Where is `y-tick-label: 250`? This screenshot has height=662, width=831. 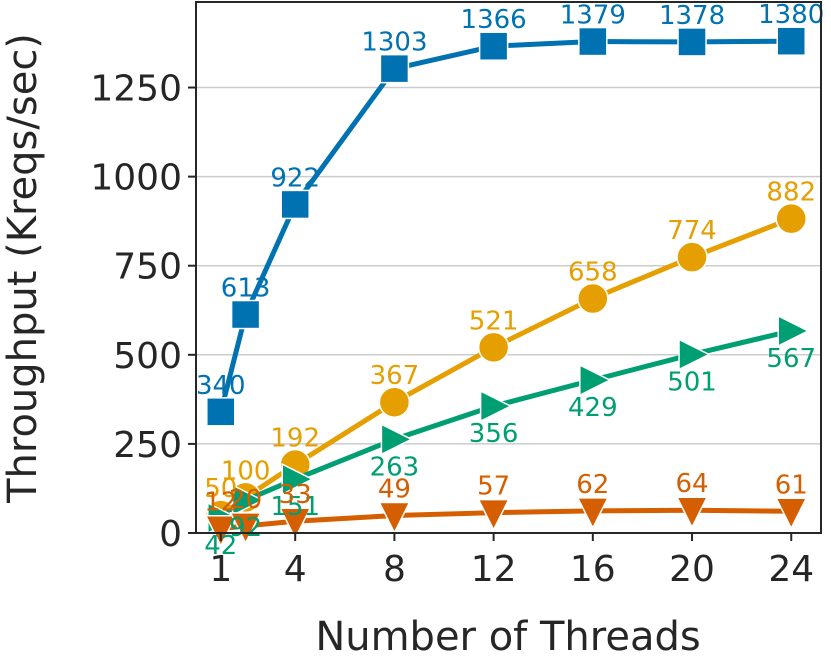
y-tick-label: 250 is located at coordinates (147, 445).